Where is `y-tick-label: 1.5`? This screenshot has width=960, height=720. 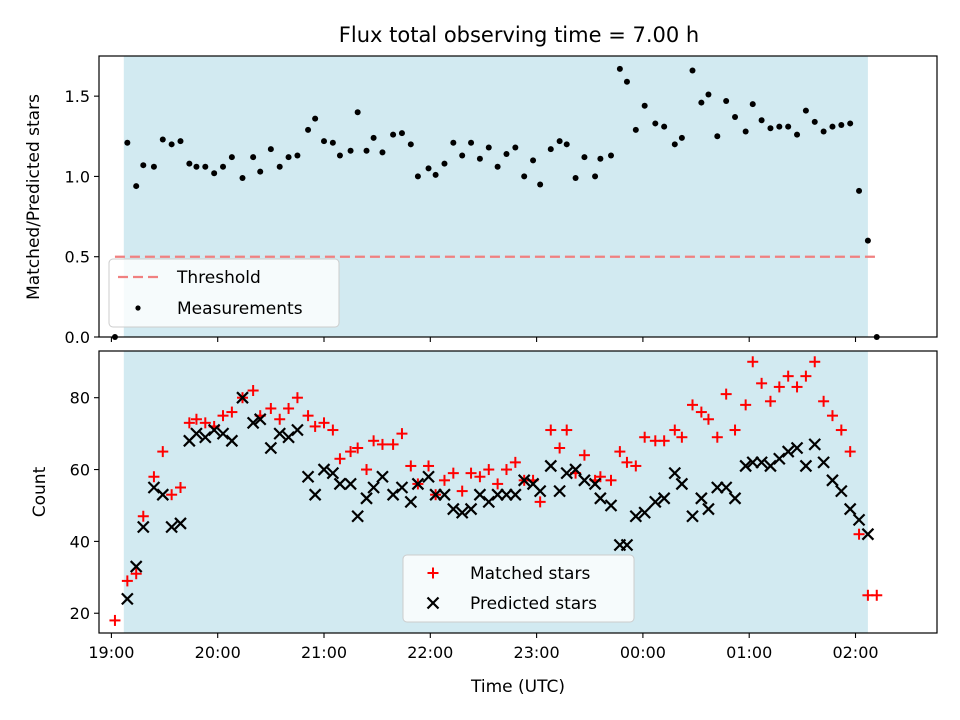
y-tick-label: 1.5 is located at coordinates (77, 96).